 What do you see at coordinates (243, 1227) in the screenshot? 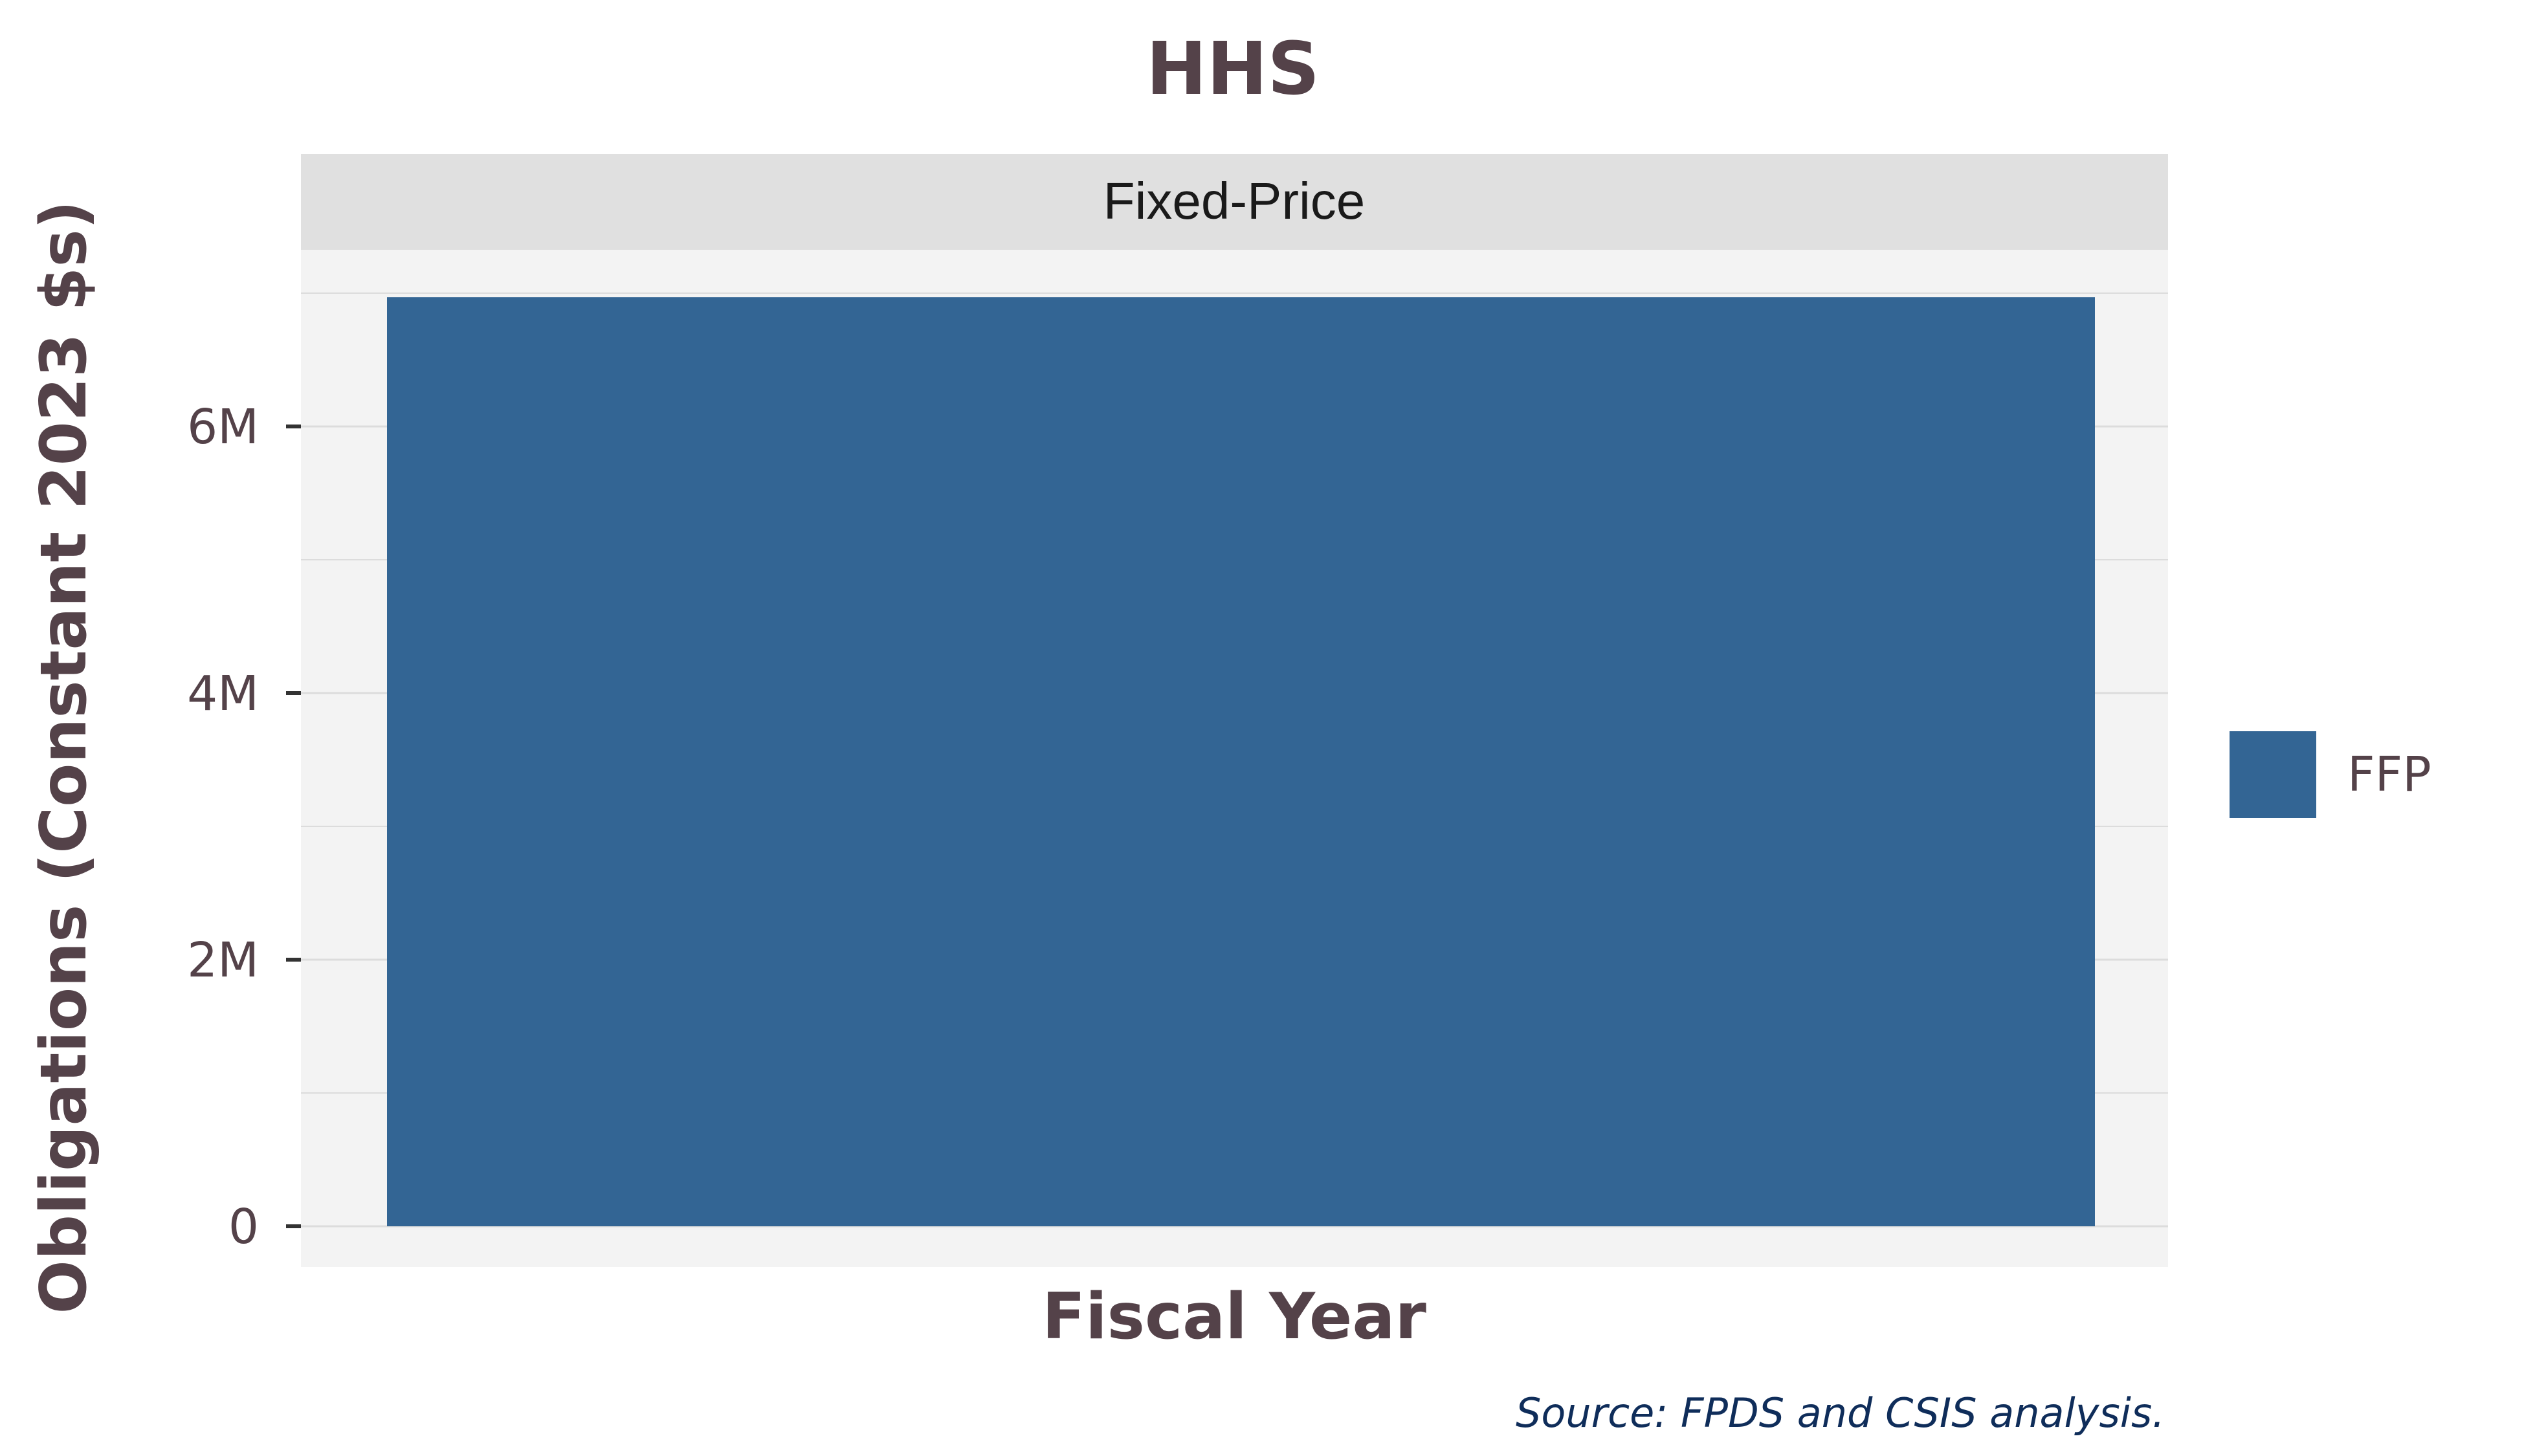
I see `y-tick-label: 0` at bounding box center [243, 1227].